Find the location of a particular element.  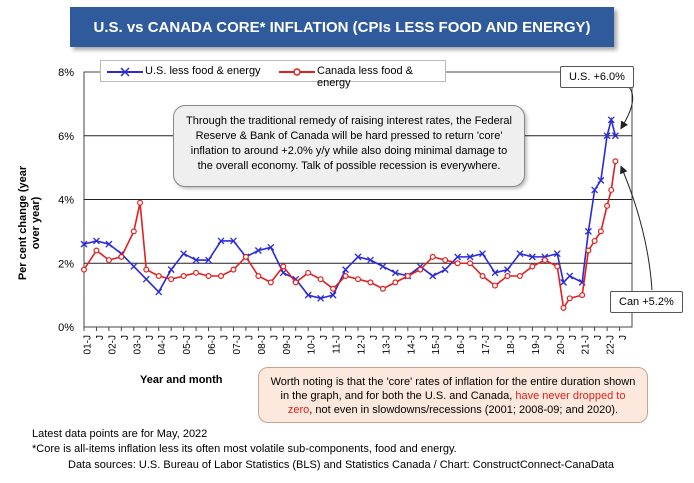

x-tick-label: 09-J is located at coordinates (287, 344).